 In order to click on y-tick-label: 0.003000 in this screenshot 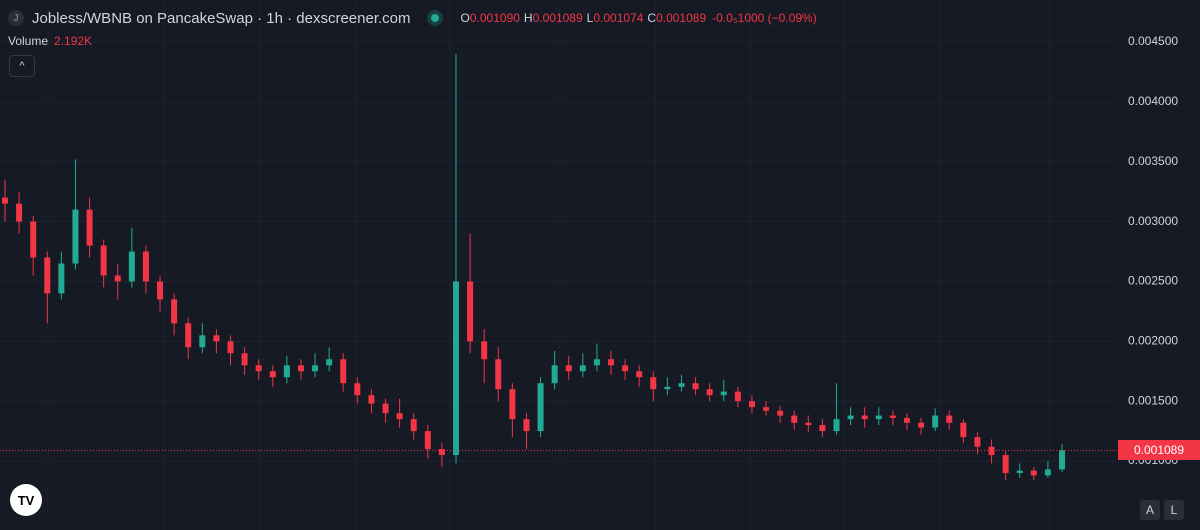, I will do `click(1153, 221)`.